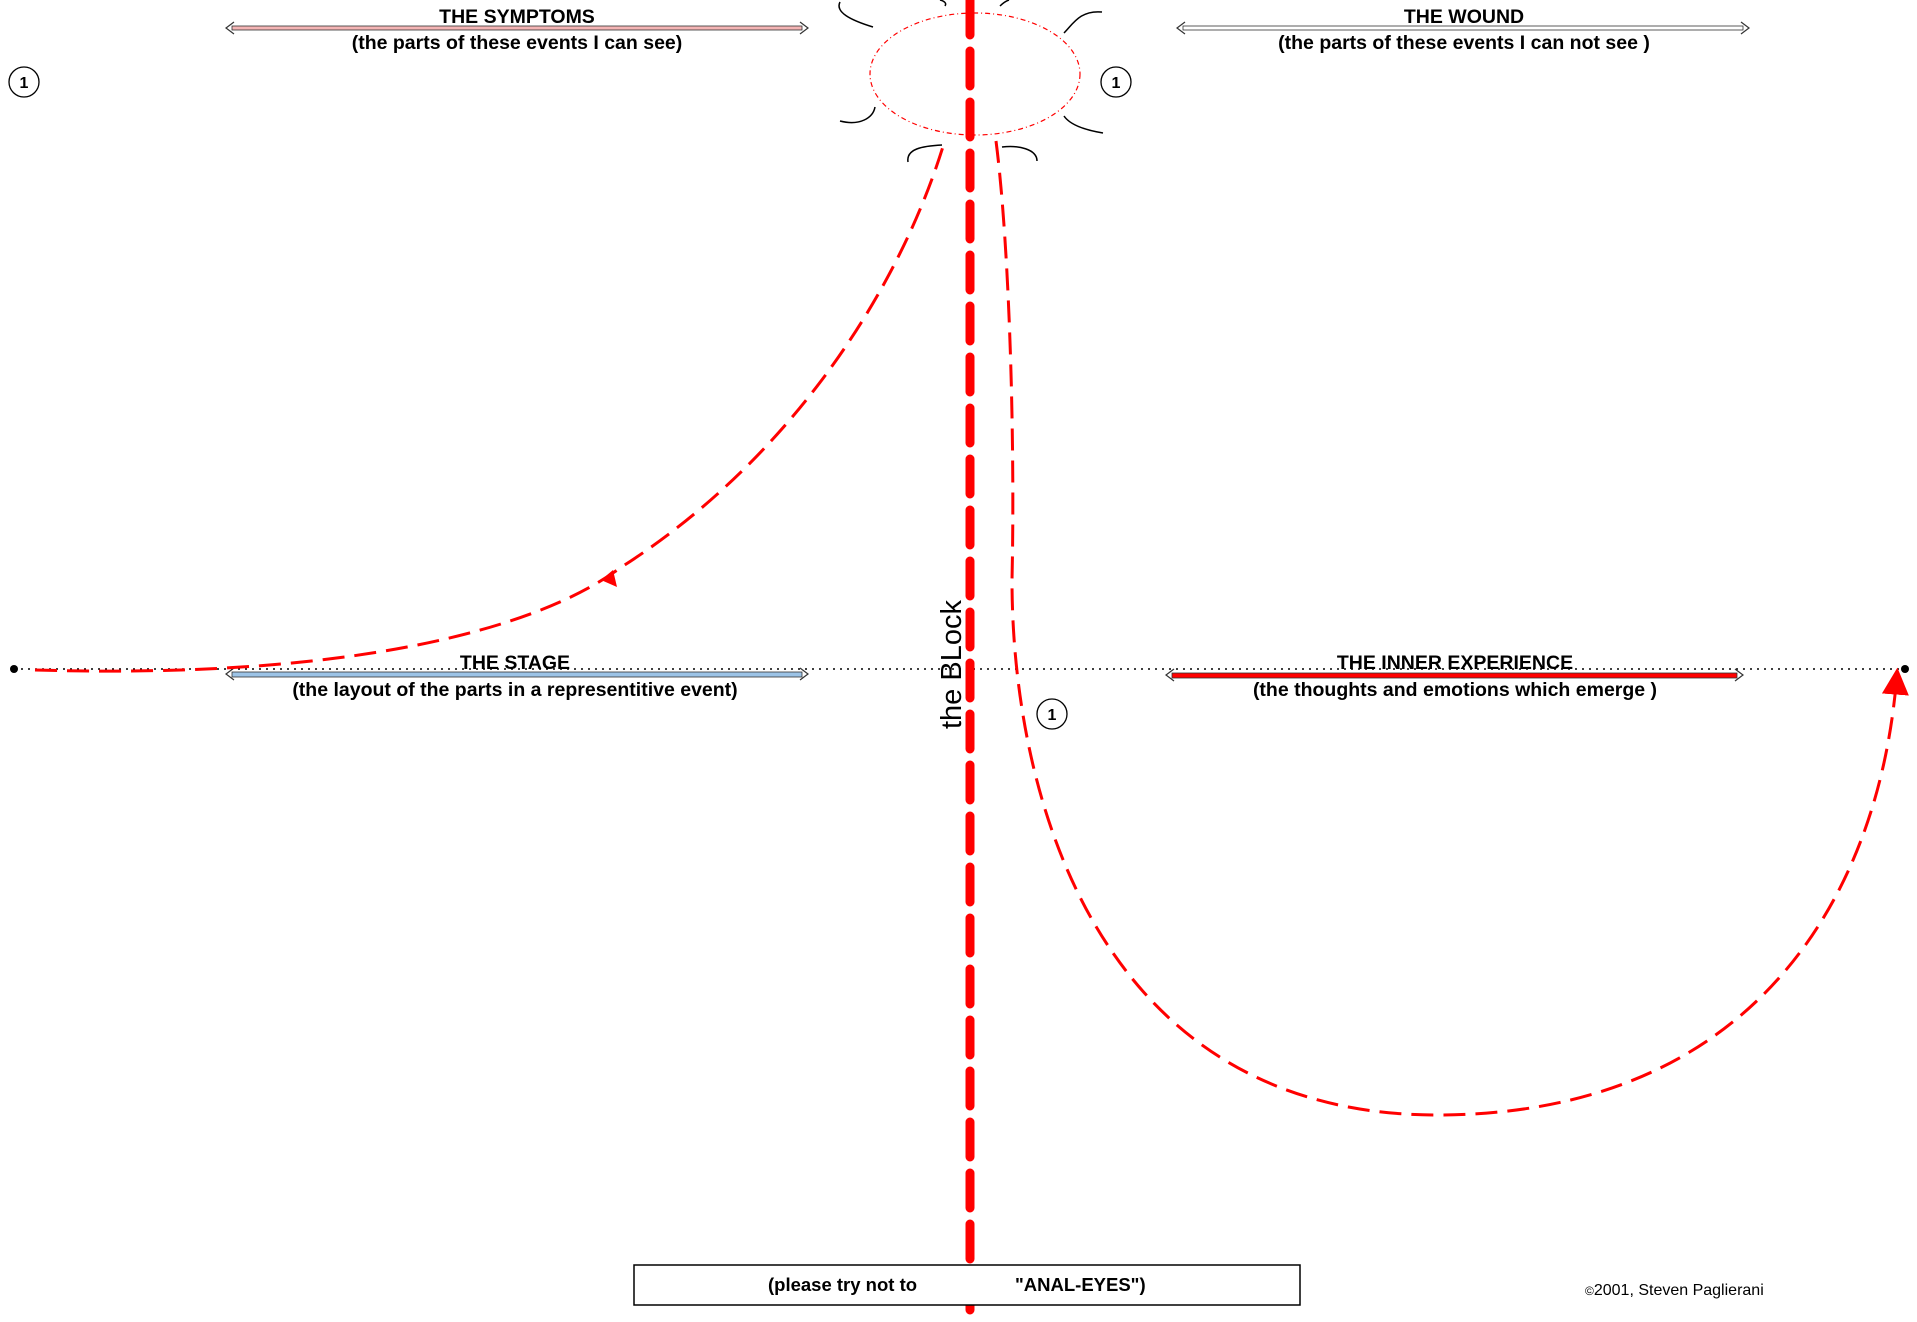  I want to click on axis-right-endpoint, so click(1905, 669).